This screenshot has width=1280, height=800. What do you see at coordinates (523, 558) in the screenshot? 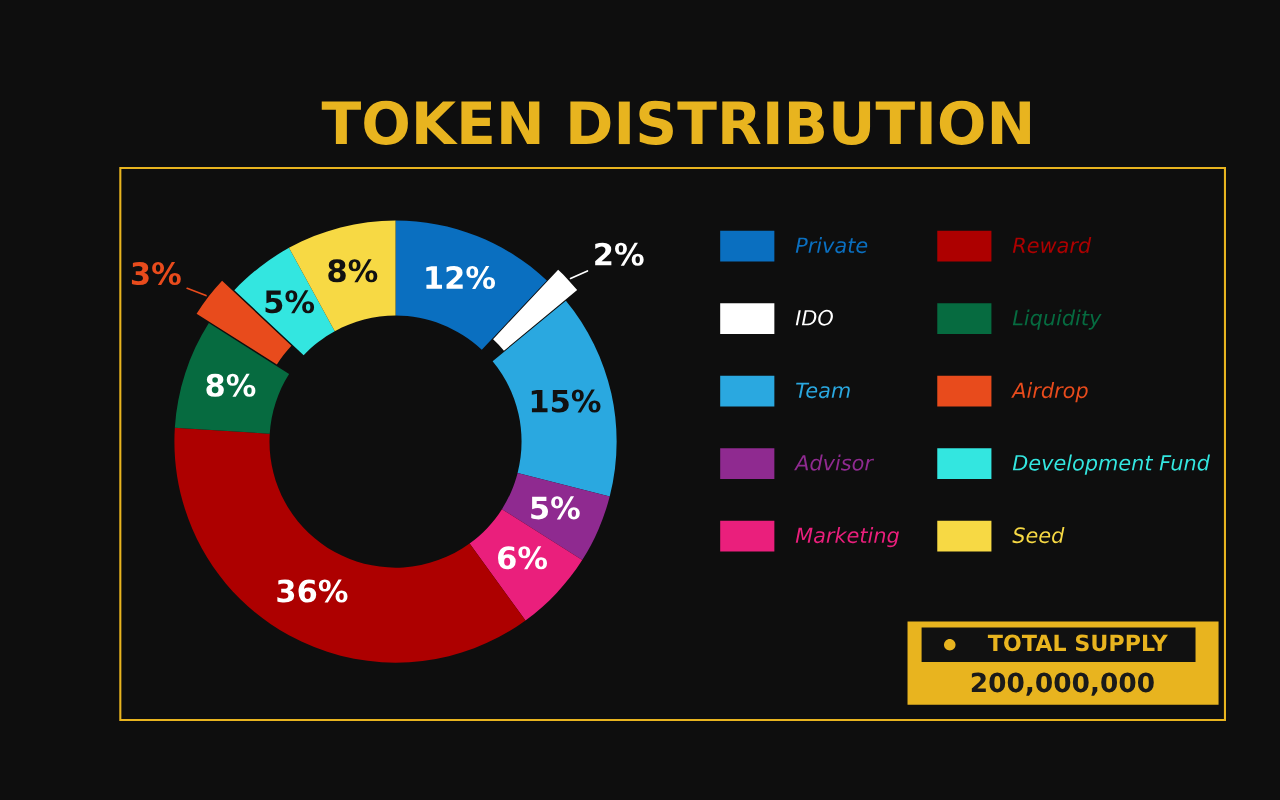
I see `data-label: 6%` at bounding box center [523, 558].